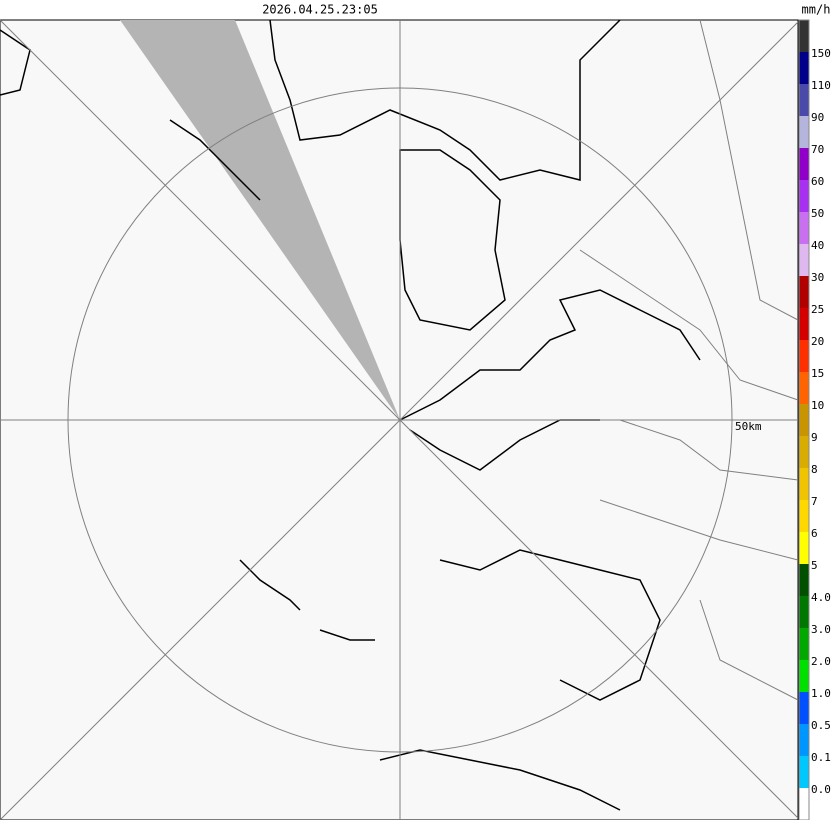  What do you see at coordinates (817, 245) in the screenshot?
I see `legend-label: 40` at bounding box center [817, 245].